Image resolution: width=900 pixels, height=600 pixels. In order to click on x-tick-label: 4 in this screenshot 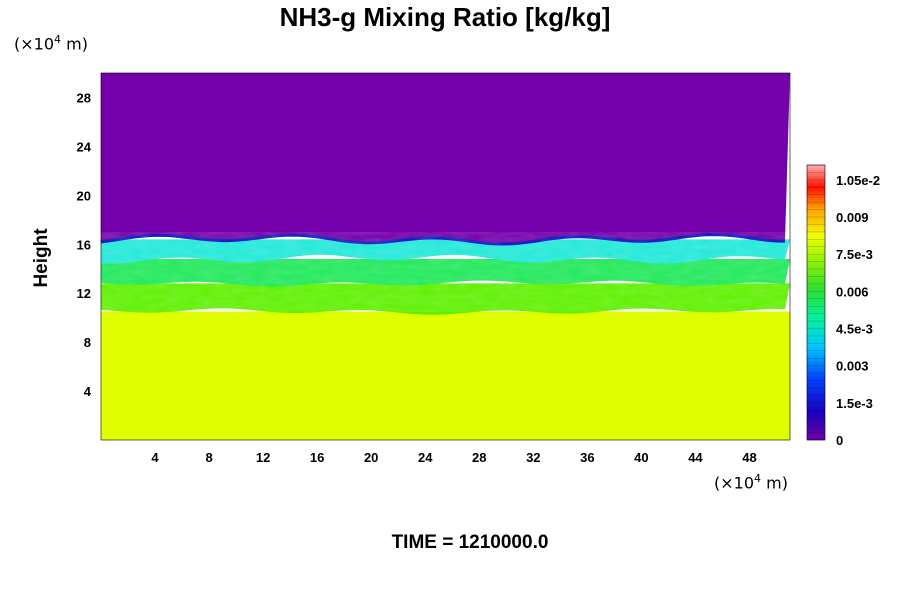, I will do `click(155, 457)`.